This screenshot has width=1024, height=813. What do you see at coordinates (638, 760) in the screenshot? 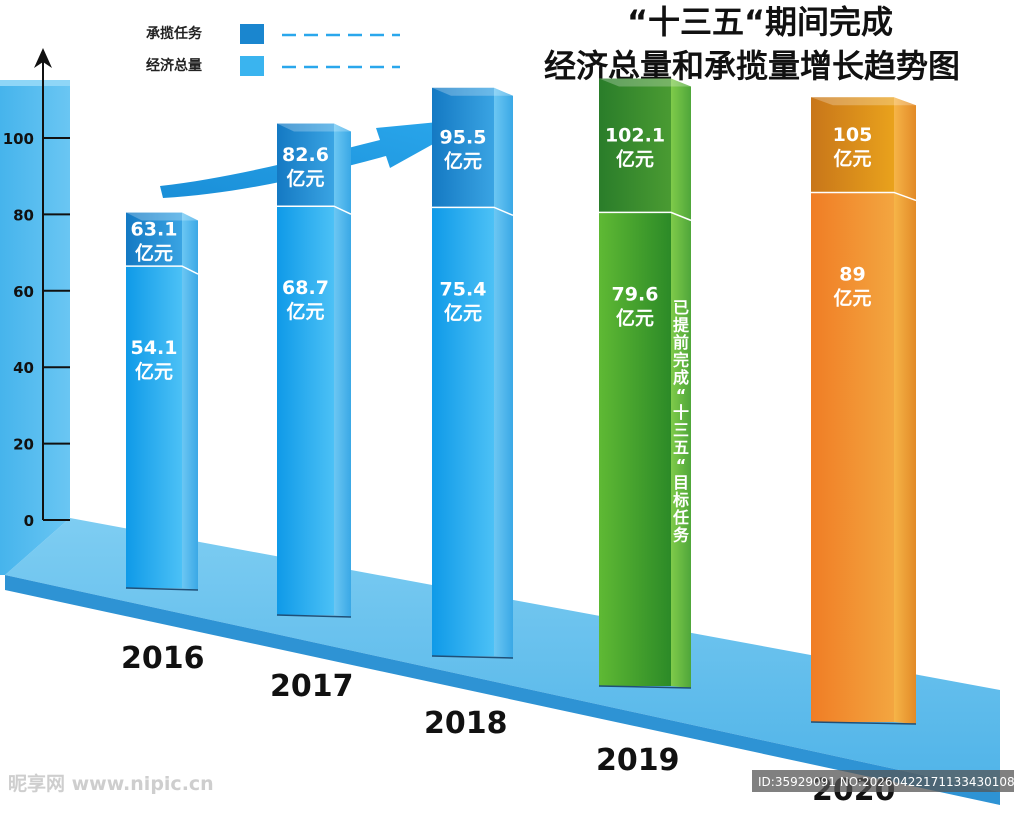
I see `x-tick-label-2019: 2019` at bounding box center [638, 760].